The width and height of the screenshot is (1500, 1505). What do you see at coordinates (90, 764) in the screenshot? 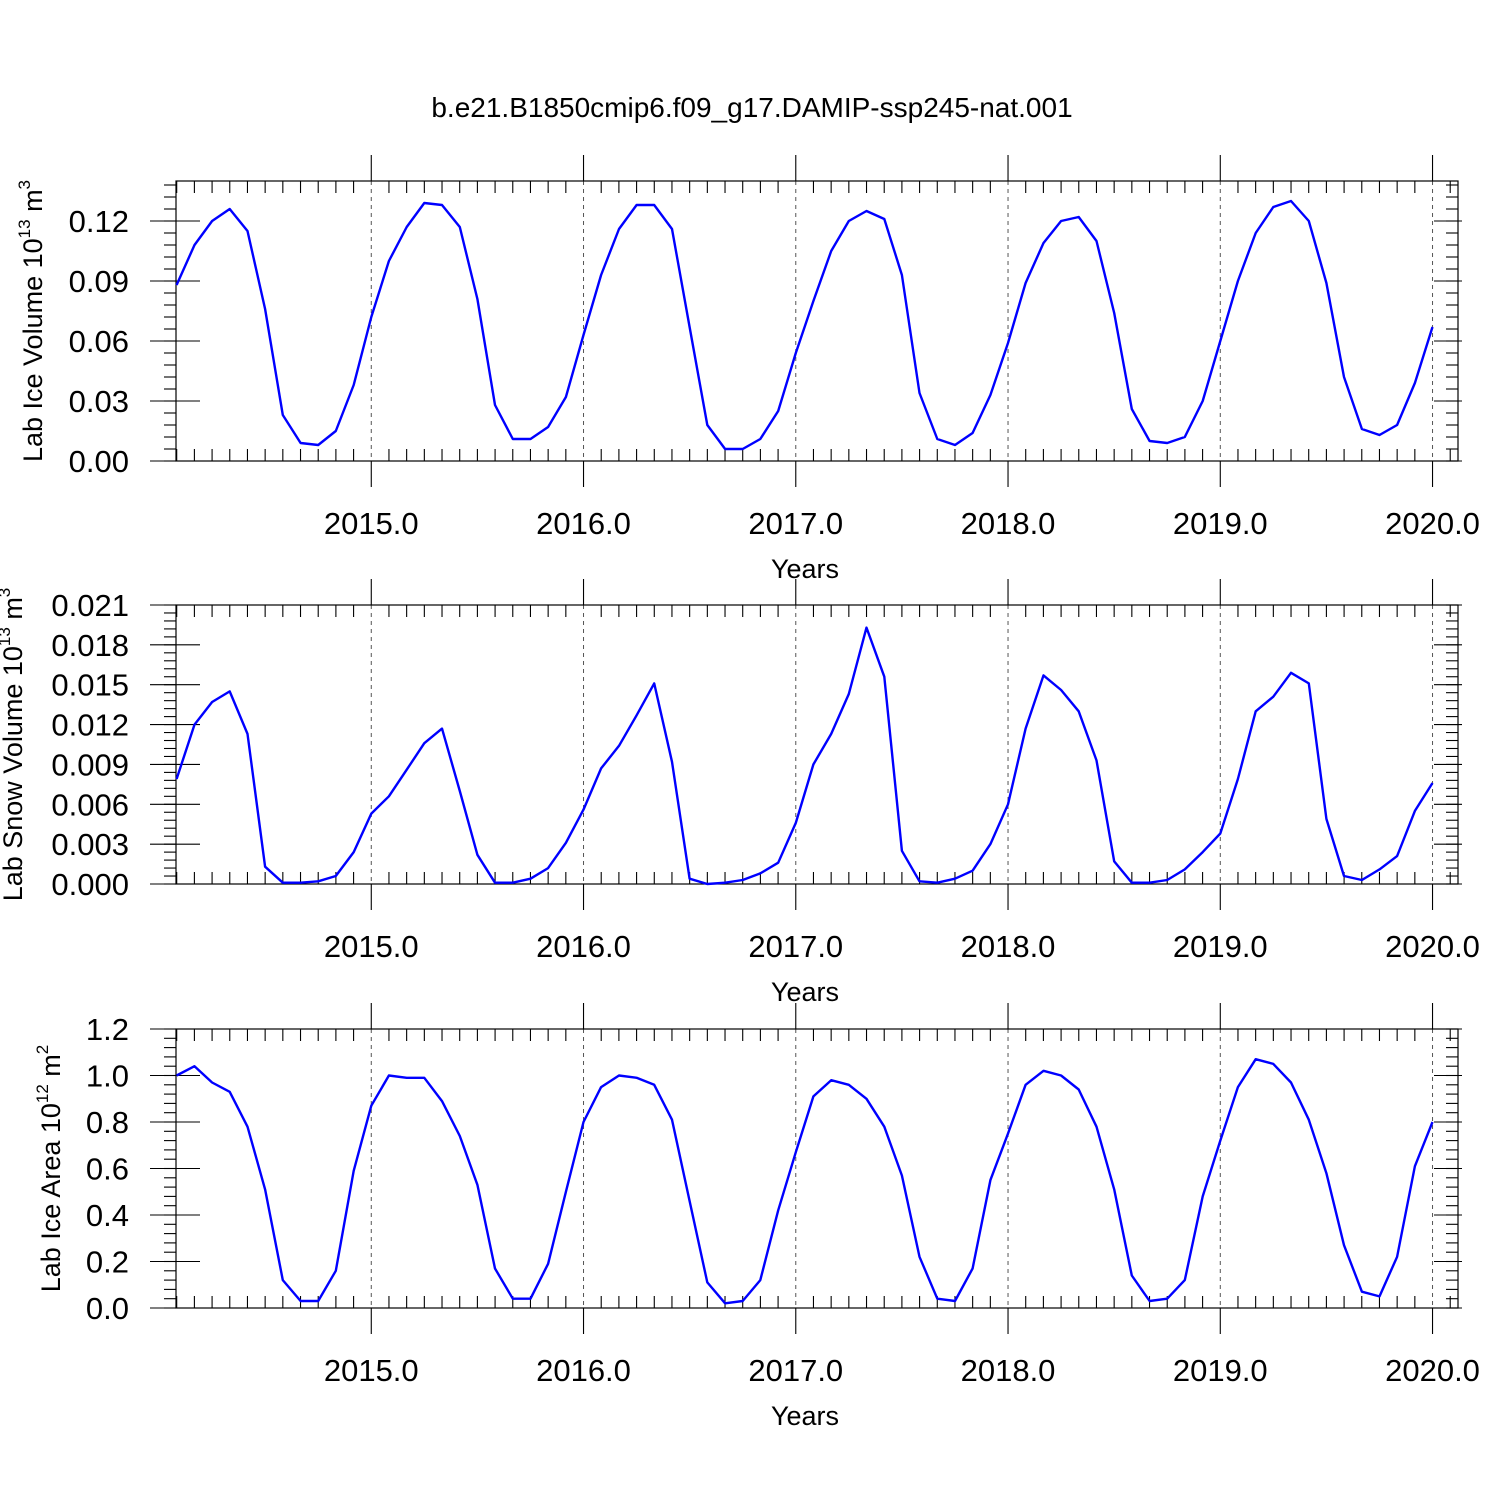
I see `y-tick-label: 0.009` at bounding box center [90, 764].